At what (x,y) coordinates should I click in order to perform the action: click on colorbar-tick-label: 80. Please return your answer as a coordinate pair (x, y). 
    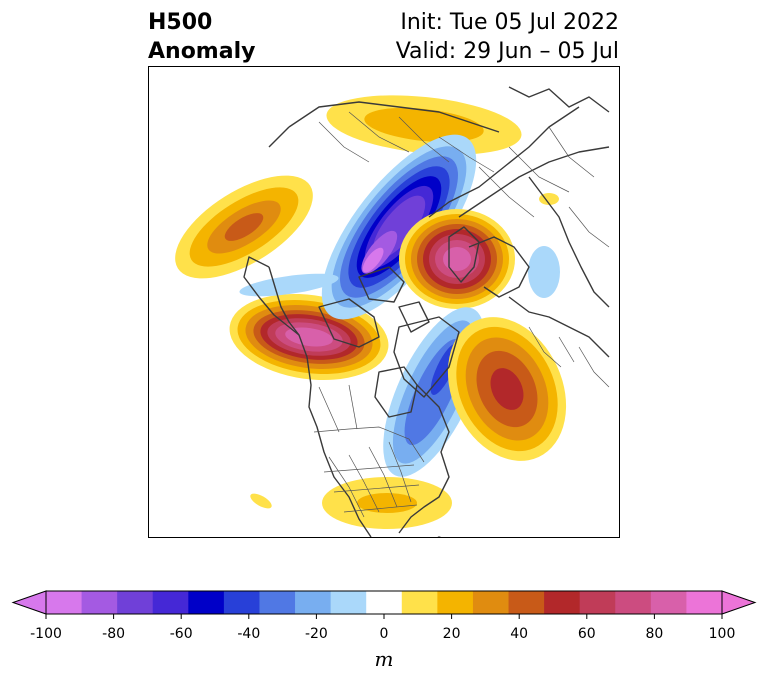
    Looking at the image, I should click on (654, 634).